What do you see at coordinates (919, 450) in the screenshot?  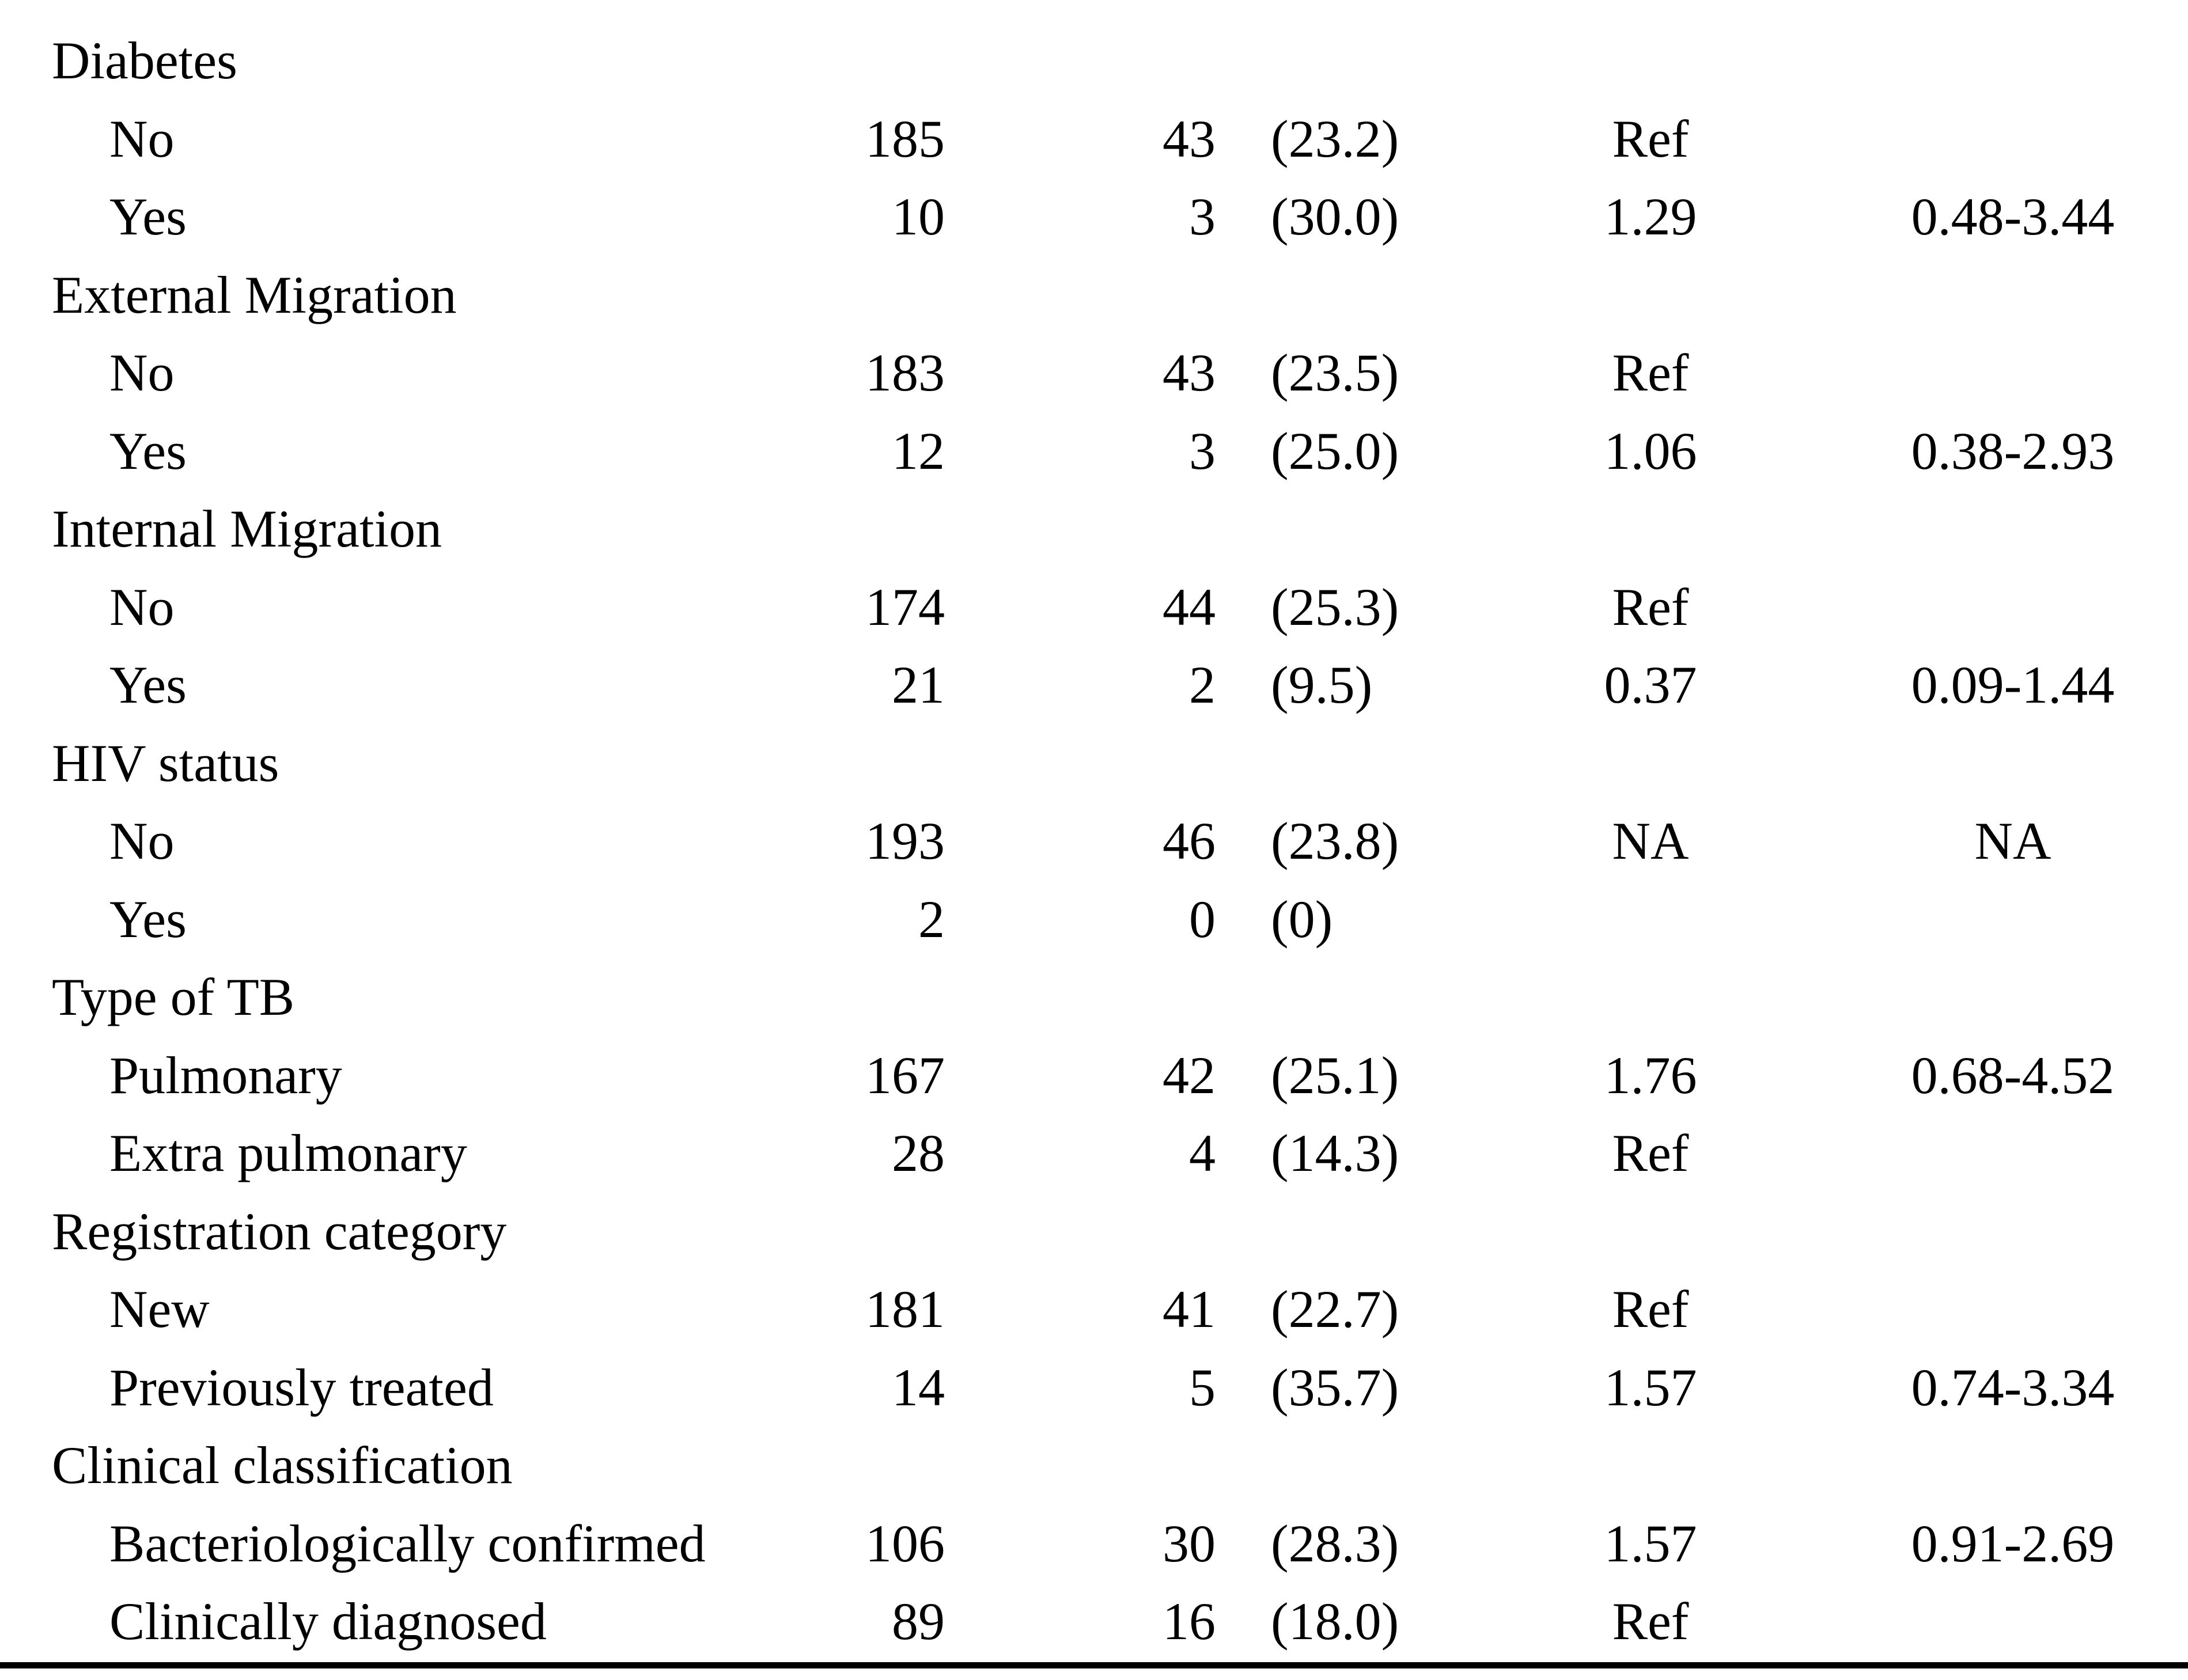 I see `col-total: 12` at bounding box center [919, 450].